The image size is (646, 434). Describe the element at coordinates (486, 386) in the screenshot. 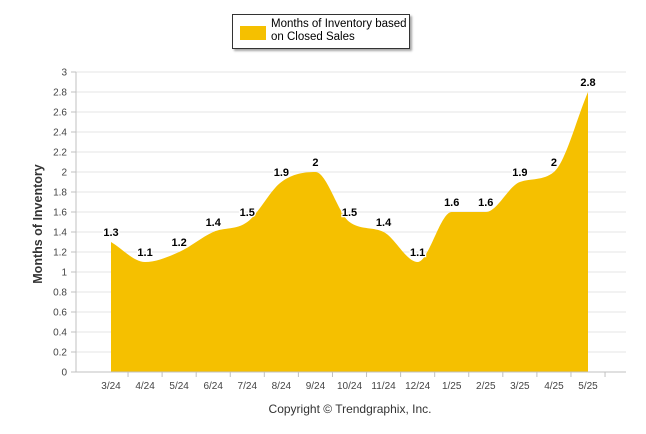

I see `x-tick-label: 2/25` at that location.